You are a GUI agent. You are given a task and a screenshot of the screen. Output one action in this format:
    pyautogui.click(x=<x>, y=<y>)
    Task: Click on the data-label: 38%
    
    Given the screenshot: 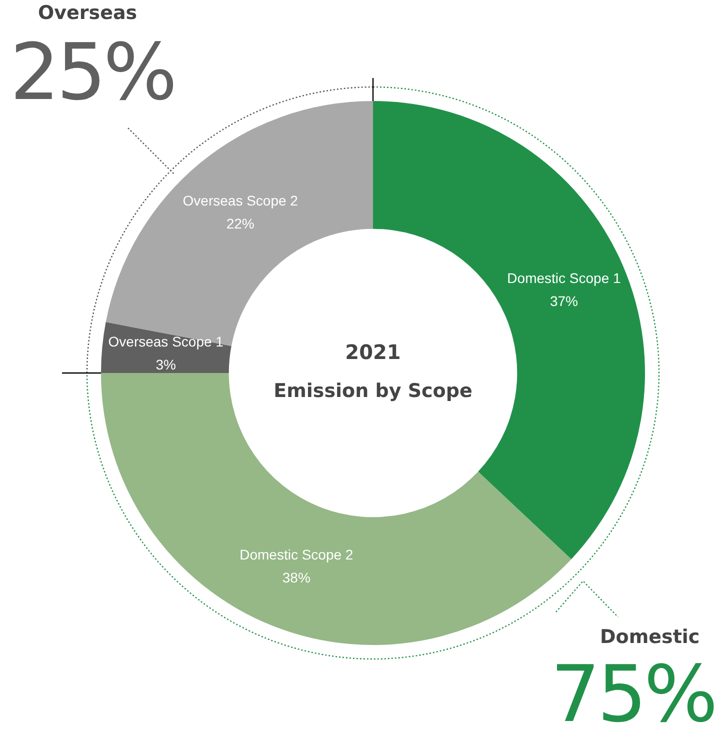 What is the action you would take?
    pyautogui.click(x=296, y=577)
    